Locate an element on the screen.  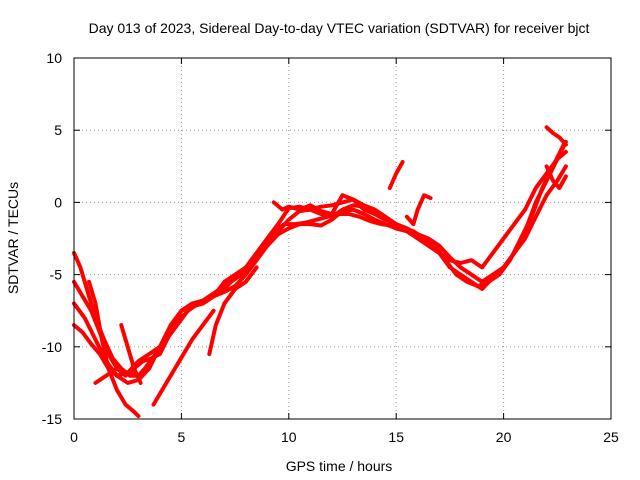
x-tick-label: 10 is located at coordinates (289, 437).